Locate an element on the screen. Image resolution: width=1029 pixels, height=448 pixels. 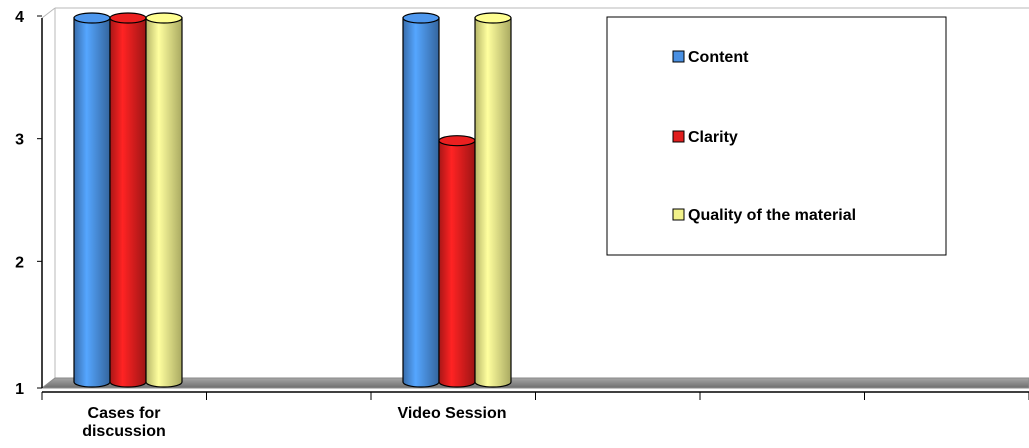
y-tick-label: 2 is located at coordinates (19, 262).